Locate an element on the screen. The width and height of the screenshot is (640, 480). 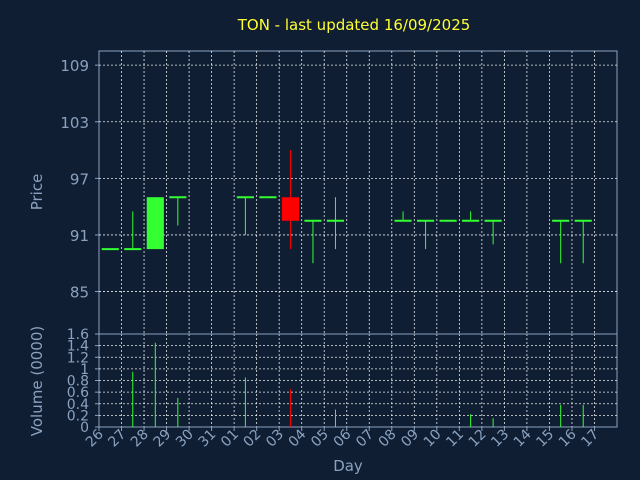
volume-axis-label: Volume (0000) is located at coordinates (37, 381).